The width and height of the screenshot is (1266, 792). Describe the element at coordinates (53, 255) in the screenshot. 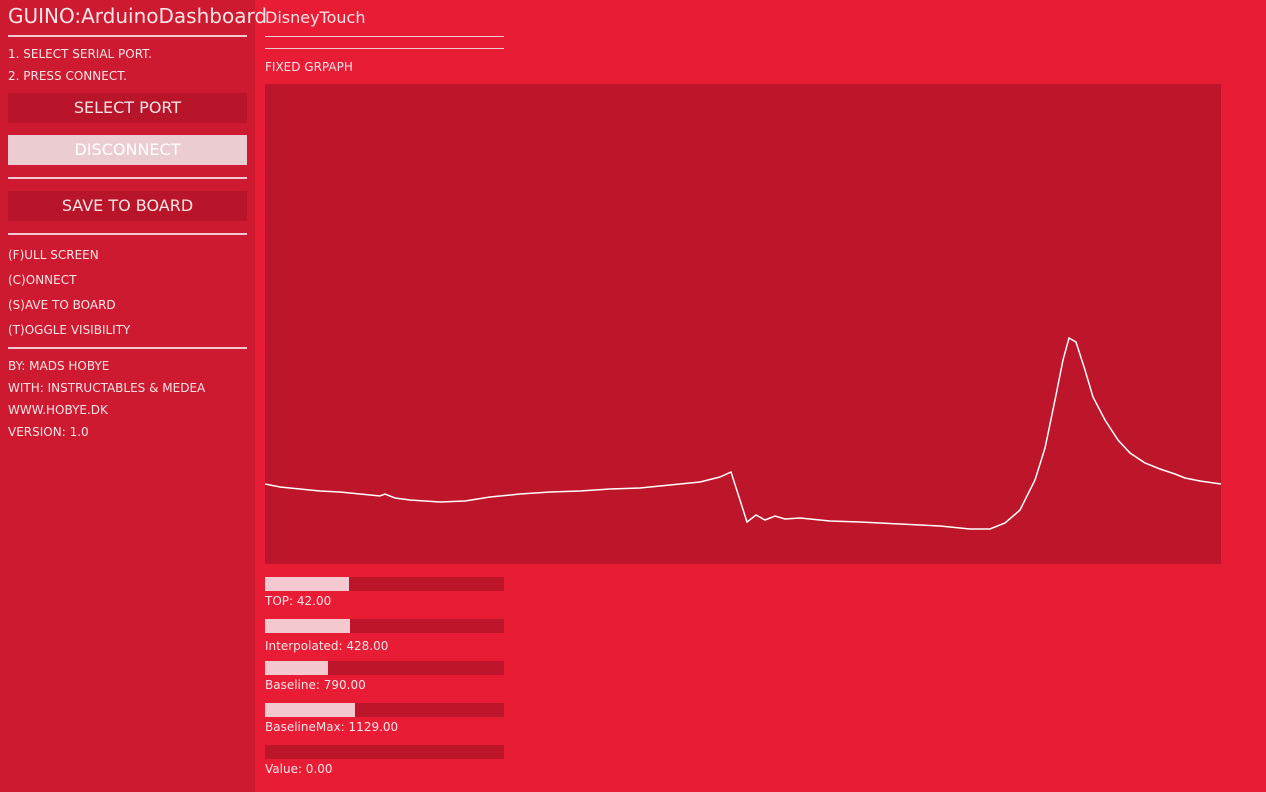

I see `shortcut: (F)ULL SCREEN` at that location.